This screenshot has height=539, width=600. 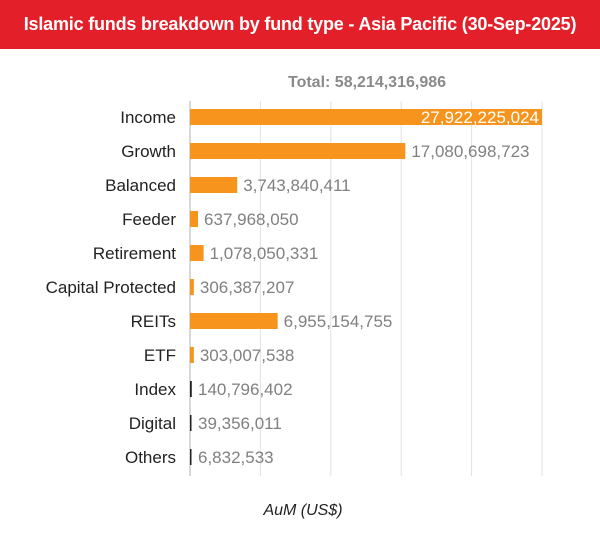 I want to click on x-axis-title: AuM (US$), so click(x=302, y=510).